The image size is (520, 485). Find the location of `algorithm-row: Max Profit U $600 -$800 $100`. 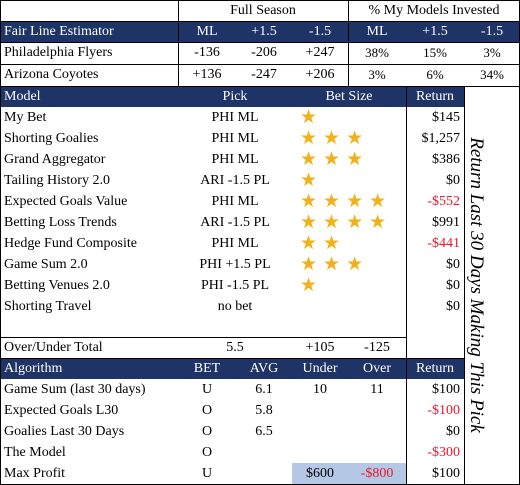

algorithm-row: Max Profit U $600 -$800 $100 is located at coordinates (260, 473).